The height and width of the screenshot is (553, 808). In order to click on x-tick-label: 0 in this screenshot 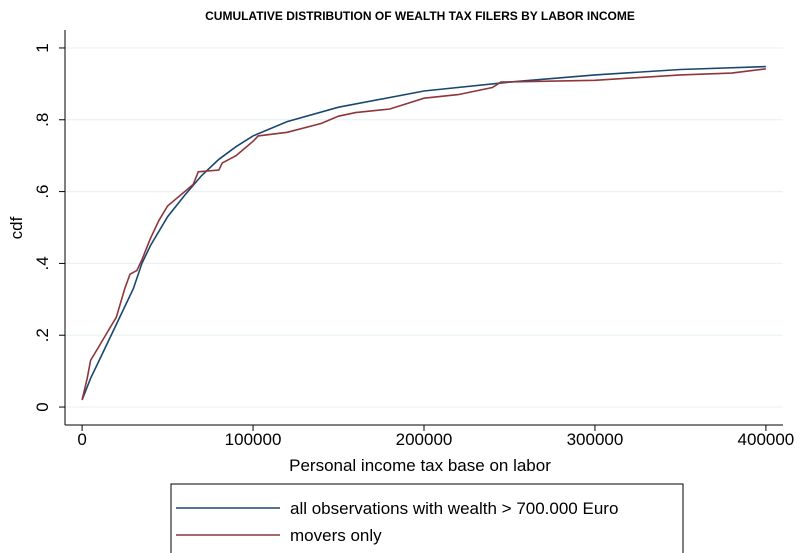, I will do `click(81, 439)`.